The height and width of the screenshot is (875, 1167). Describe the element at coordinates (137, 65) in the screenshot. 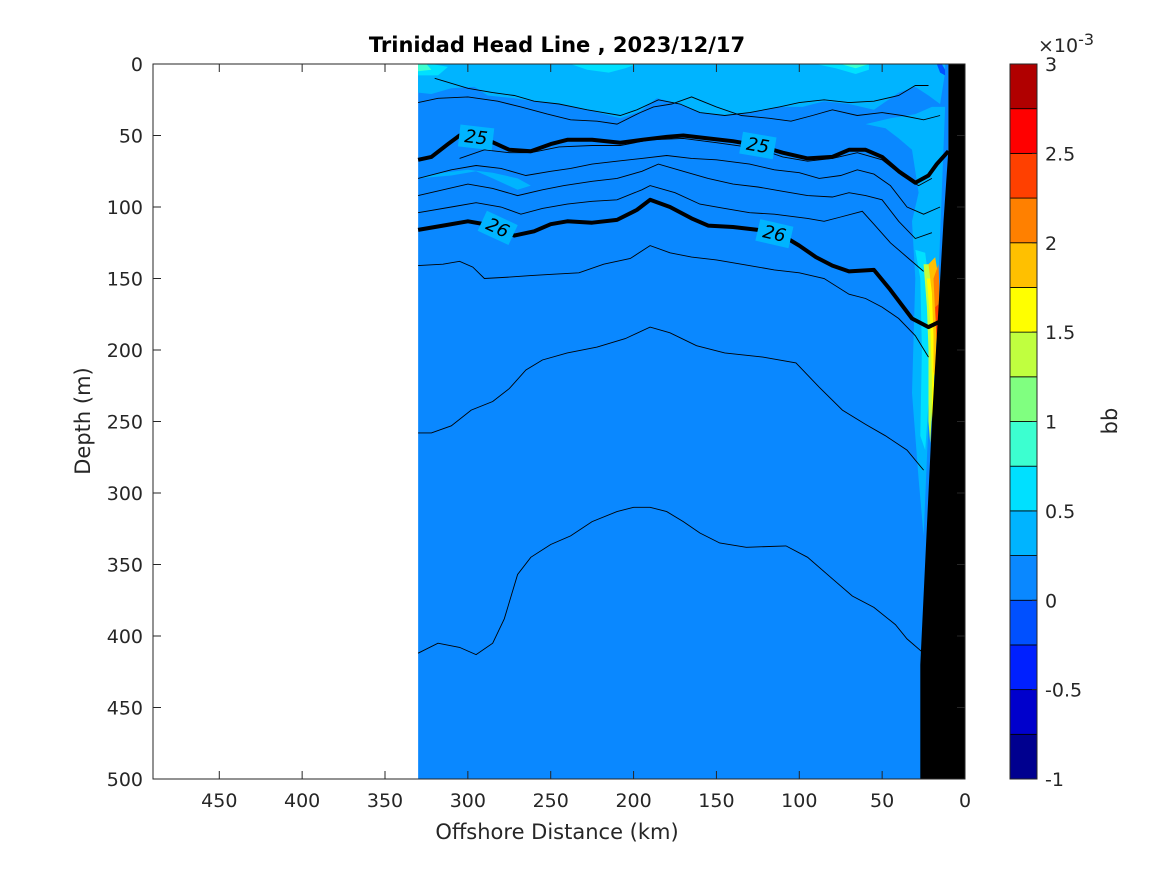

I see `y-tick-label: 0` at that location.